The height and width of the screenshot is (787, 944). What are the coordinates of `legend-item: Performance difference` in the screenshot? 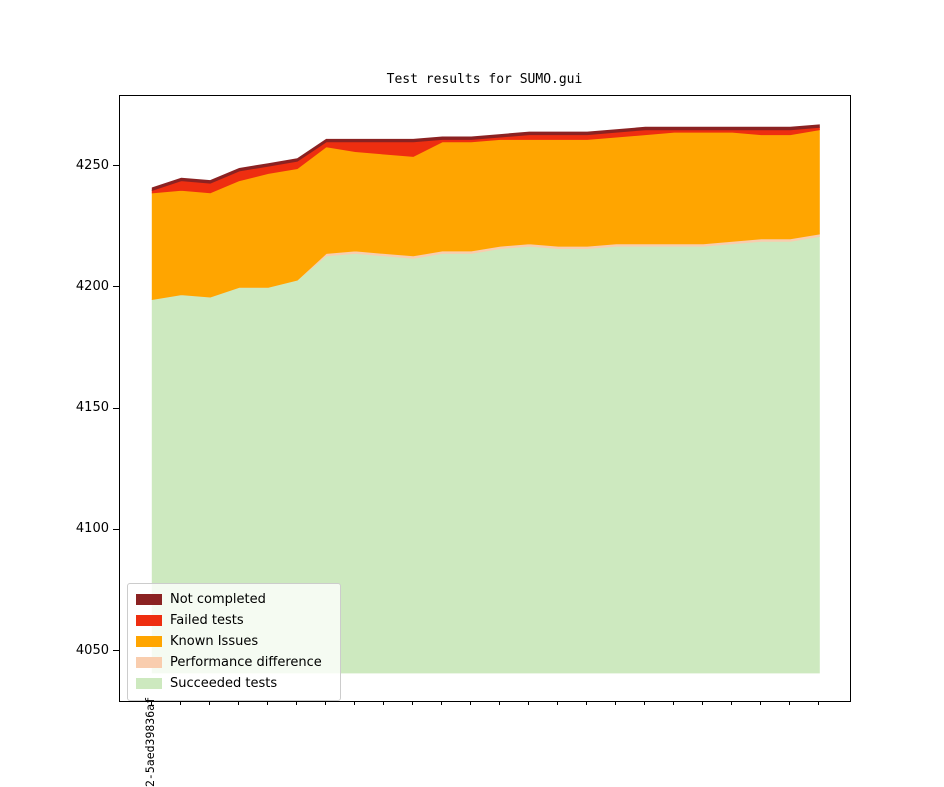 It's located at (234, 662).